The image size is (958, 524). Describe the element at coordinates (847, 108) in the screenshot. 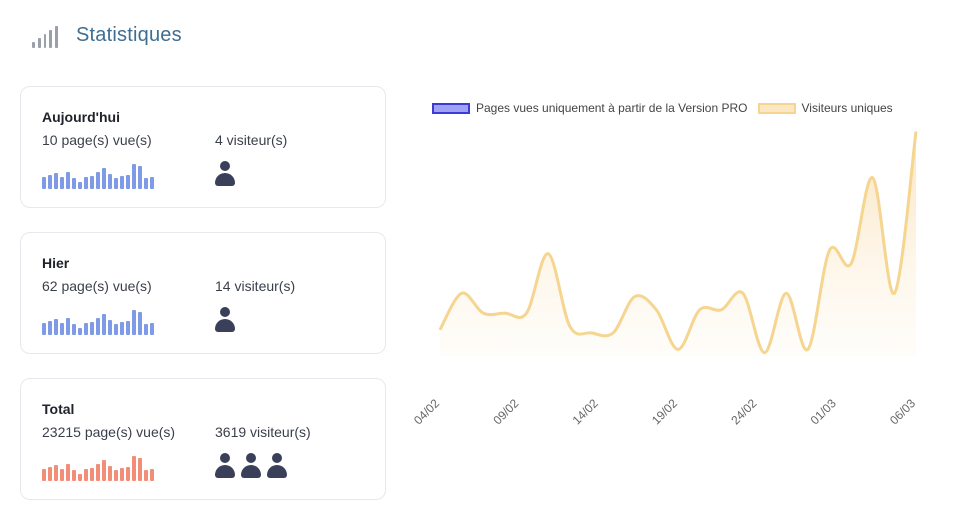

I see `legend-label-visitors: Visiteurs uniques` at that location.